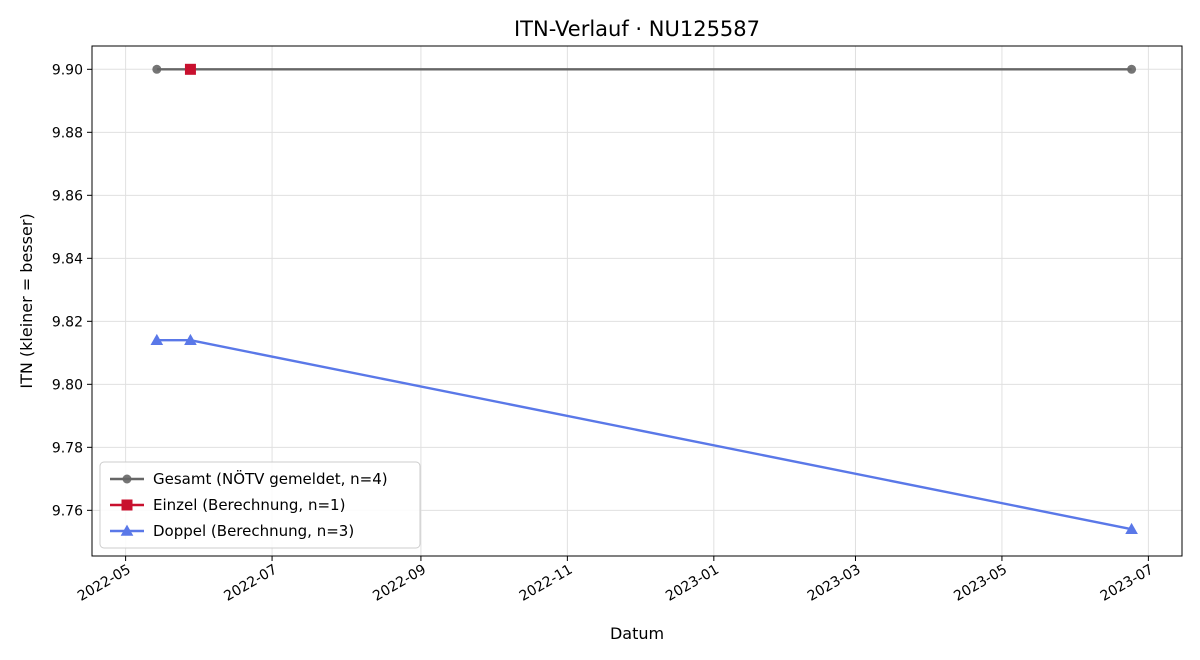  What do you see at coordinates (67, 385) in the screenshot?
I see `y-tick-label: 9.80` at bounding box center [67, 385].